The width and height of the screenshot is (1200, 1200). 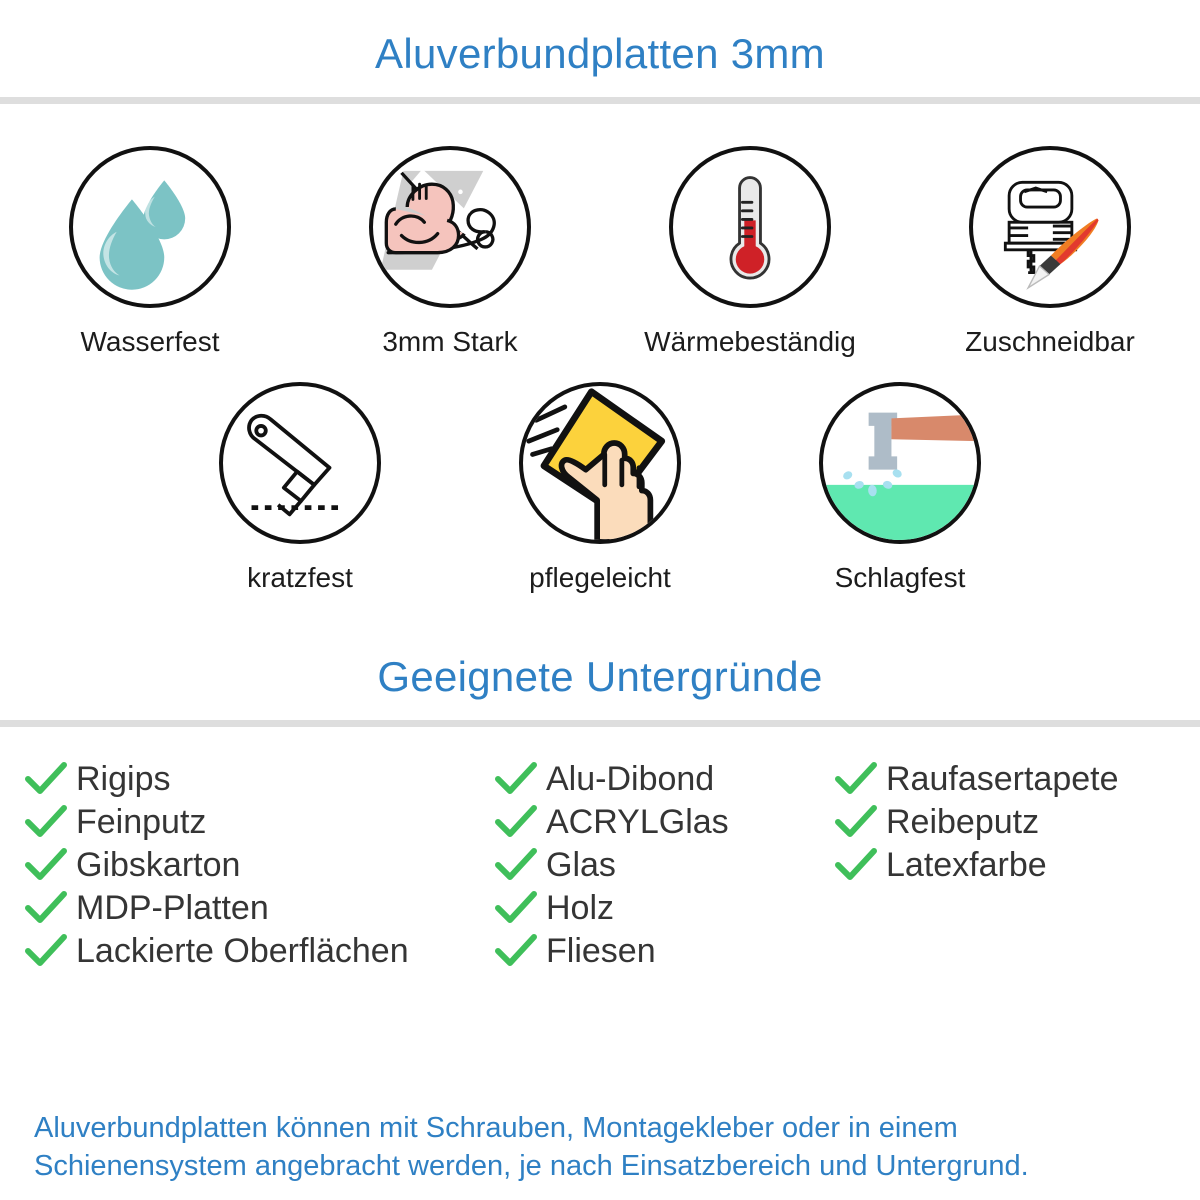 I want to click on list-item: ACRYLGlas, so click(x=664, y=821).